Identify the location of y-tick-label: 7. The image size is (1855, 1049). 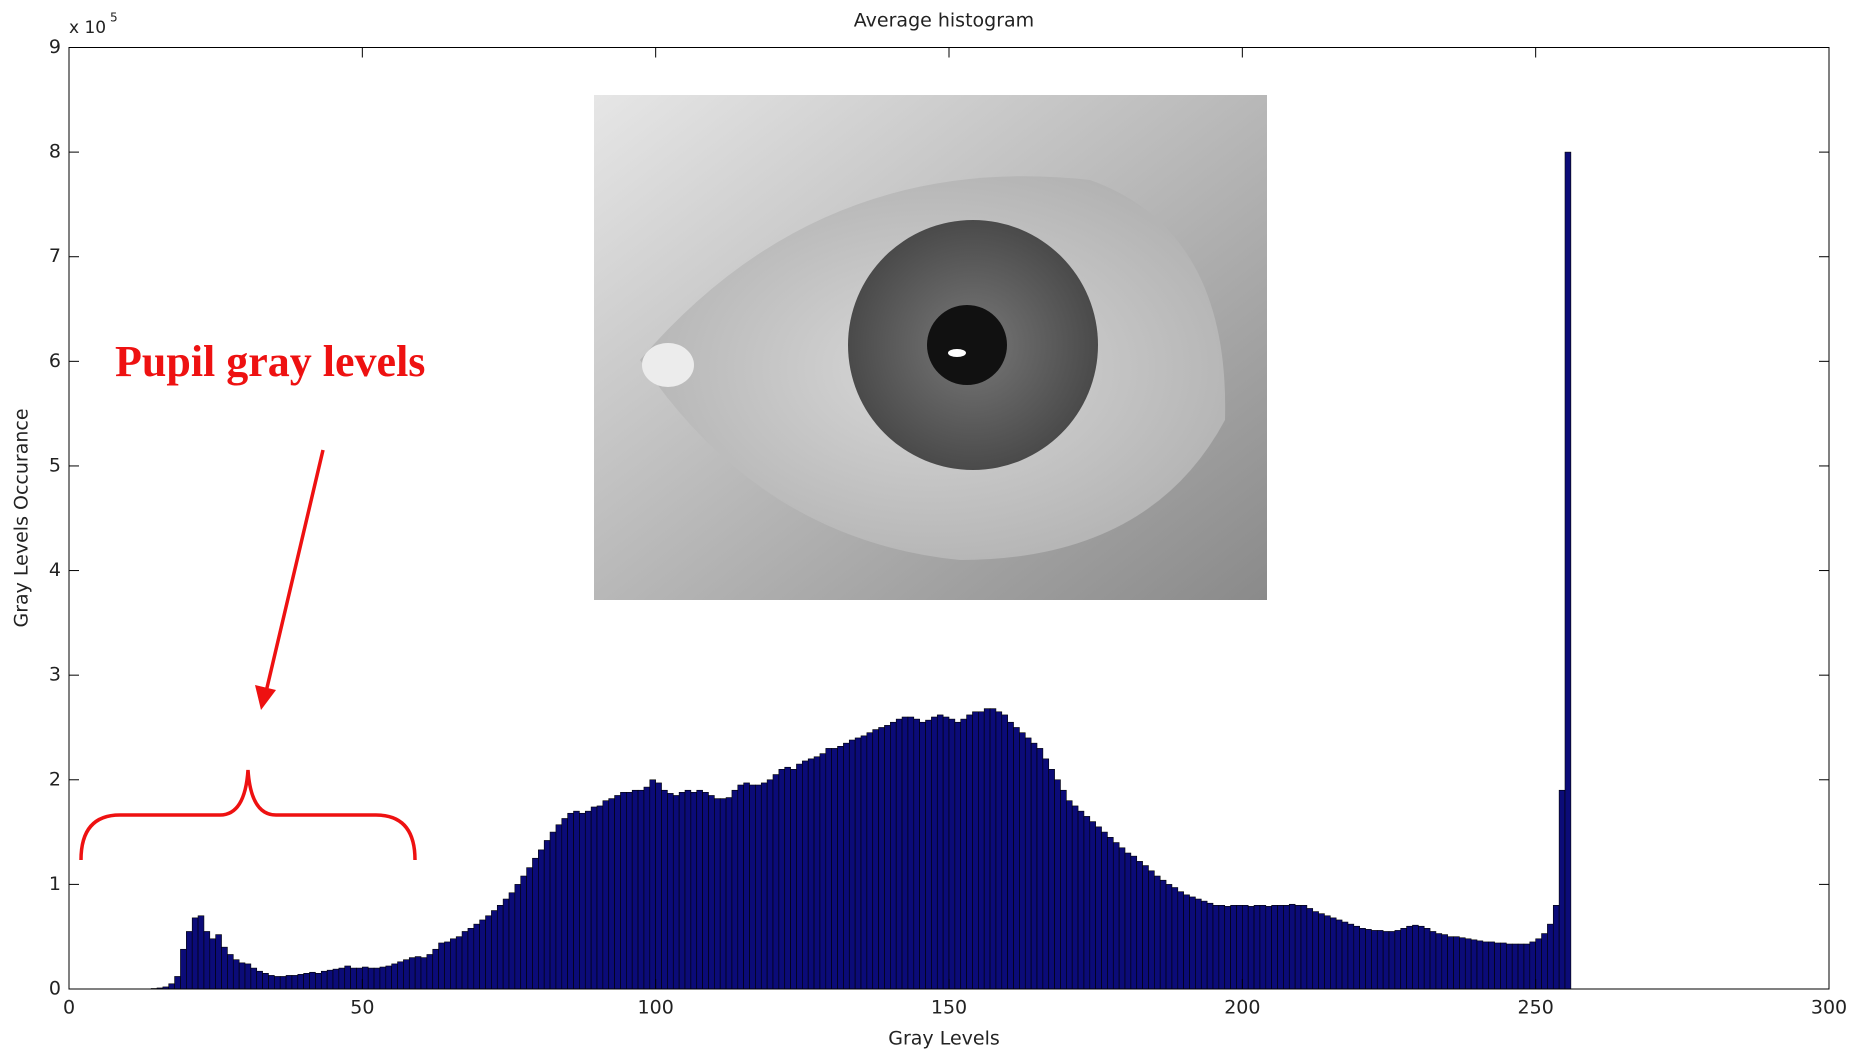
(55, 256).